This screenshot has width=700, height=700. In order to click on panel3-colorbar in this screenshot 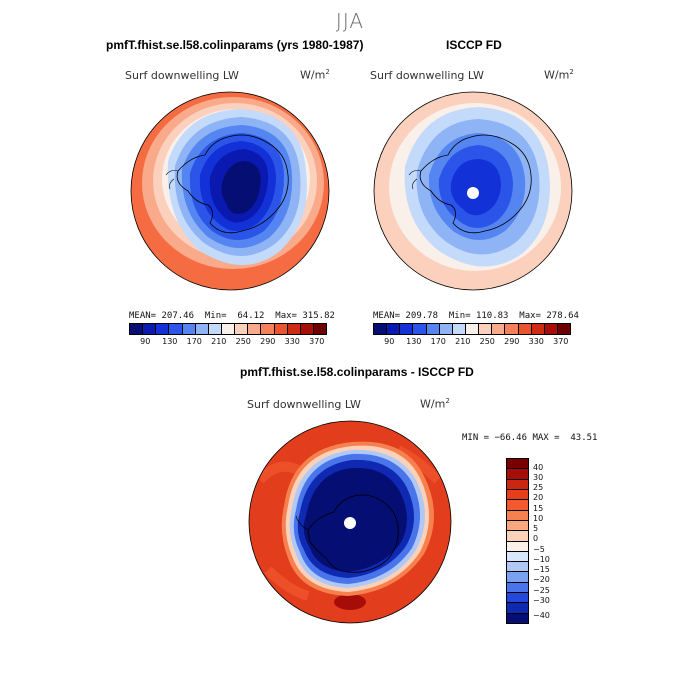, I will do `click(517, 541)`.